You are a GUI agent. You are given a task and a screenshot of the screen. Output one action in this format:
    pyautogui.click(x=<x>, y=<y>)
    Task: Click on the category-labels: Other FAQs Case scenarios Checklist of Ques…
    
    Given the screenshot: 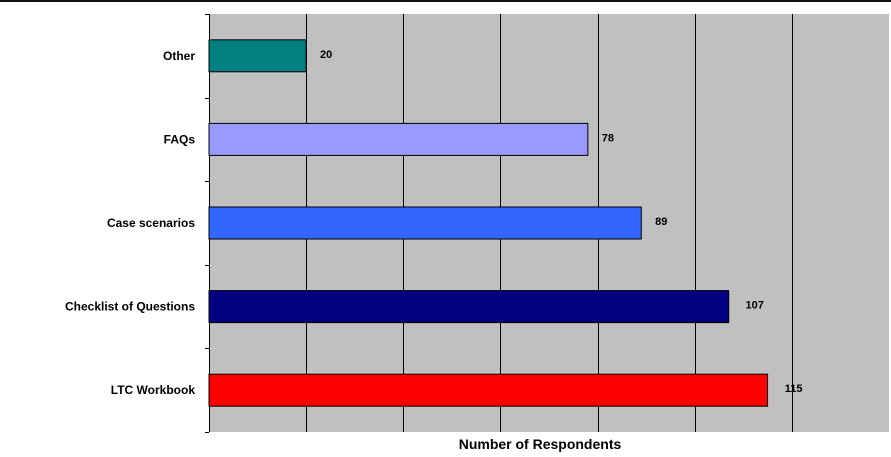 What is the action you would take?
    pyautogui.click(x=130, y=223)
    